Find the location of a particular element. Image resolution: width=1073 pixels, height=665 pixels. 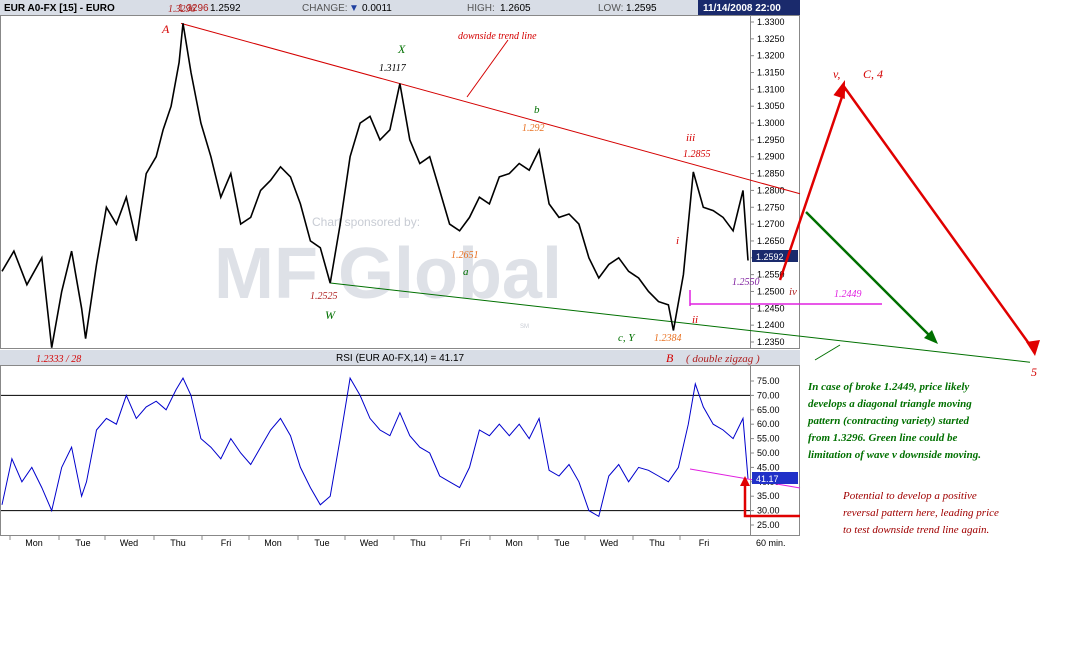

sponsor-logo: MF Global is located at coordinates (388, 274).